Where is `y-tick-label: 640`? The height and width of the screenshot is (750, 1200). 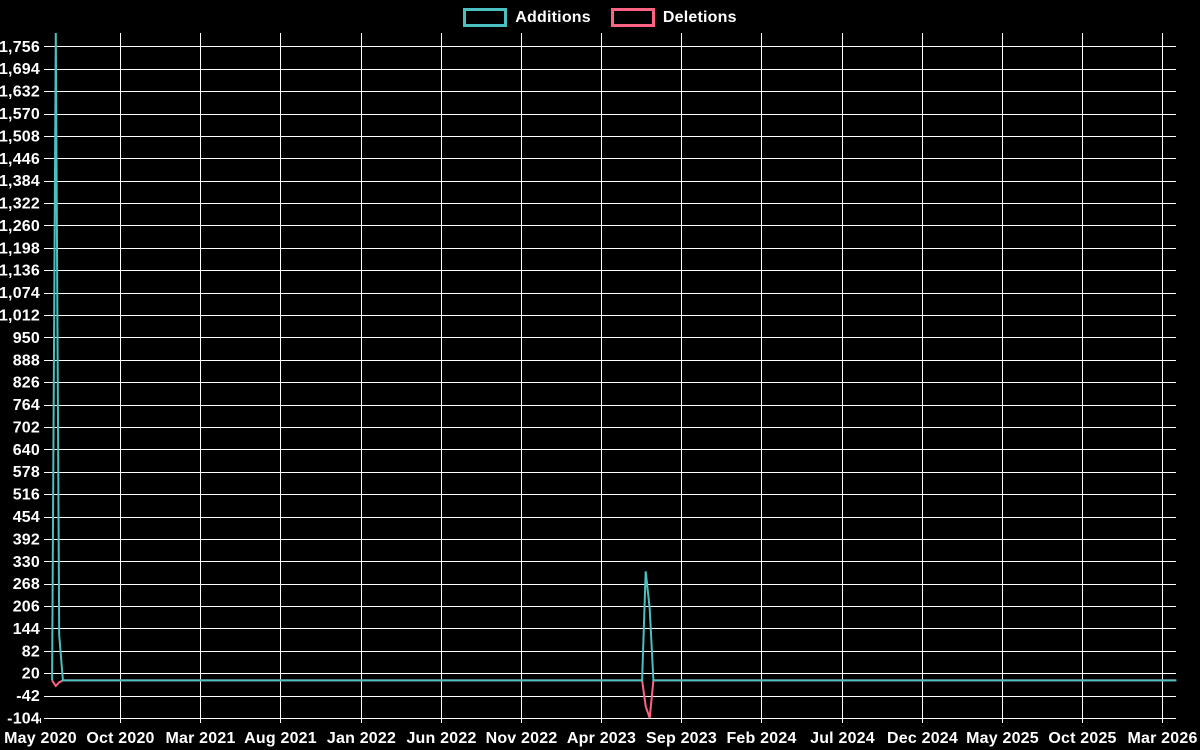
y-tick-label: 640 is located at coordinates (26, 450).